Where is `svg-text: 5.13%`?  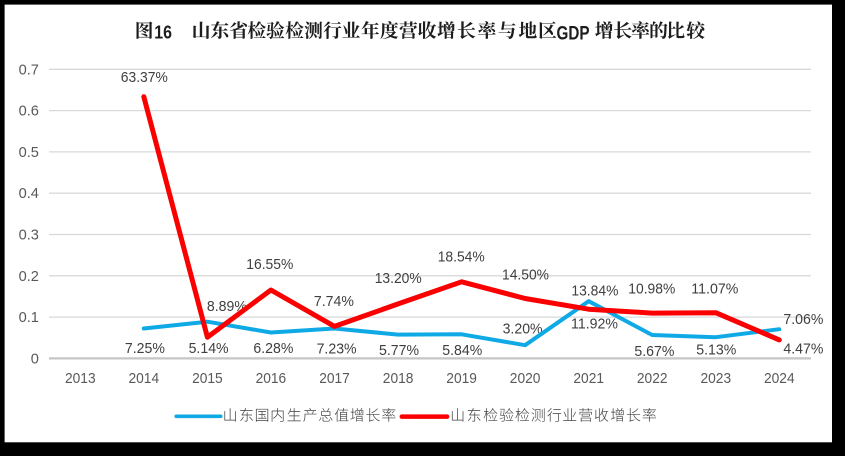 svg-text: 5.13% is located at coordinates (716, 350).